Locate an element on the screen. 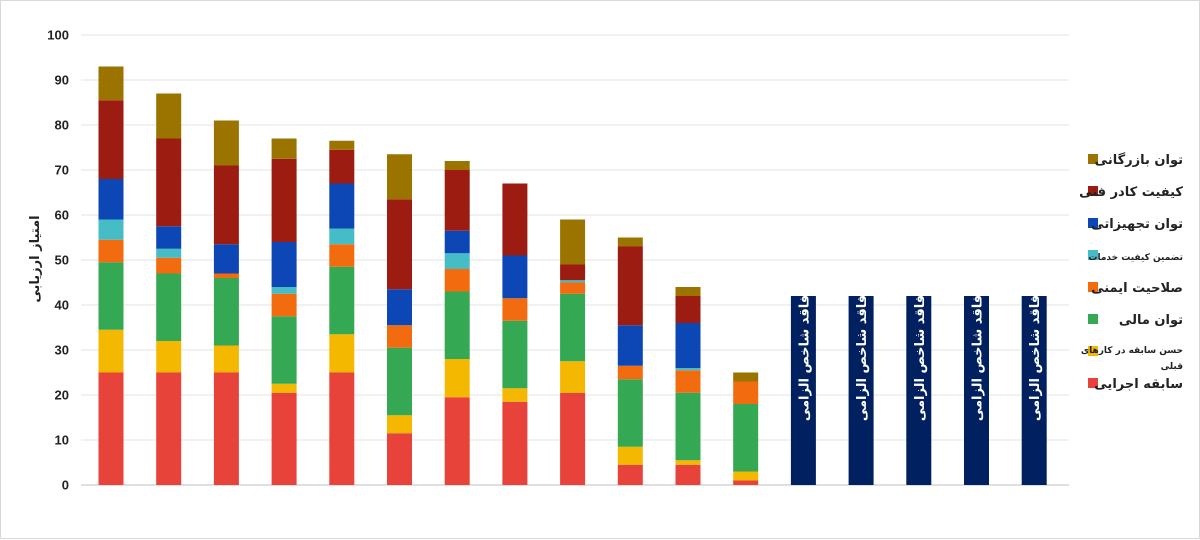 The height and width of the screenshot is (540, 1200). y-tick-label: 60 is located at coordinates (62, 215).